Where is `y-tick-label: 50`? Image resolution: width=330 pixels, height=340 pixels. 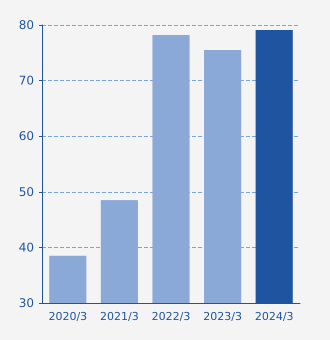
y-tick-label: 50 is located at coordinates (26, 191).